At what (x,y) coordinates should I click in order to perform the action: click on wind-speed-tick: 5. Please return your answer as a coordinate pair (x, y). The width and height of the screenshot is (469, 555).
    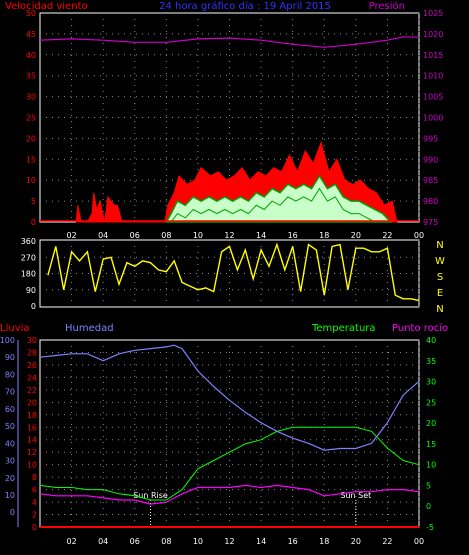
    Looking at the image, I should click on (33, 201).